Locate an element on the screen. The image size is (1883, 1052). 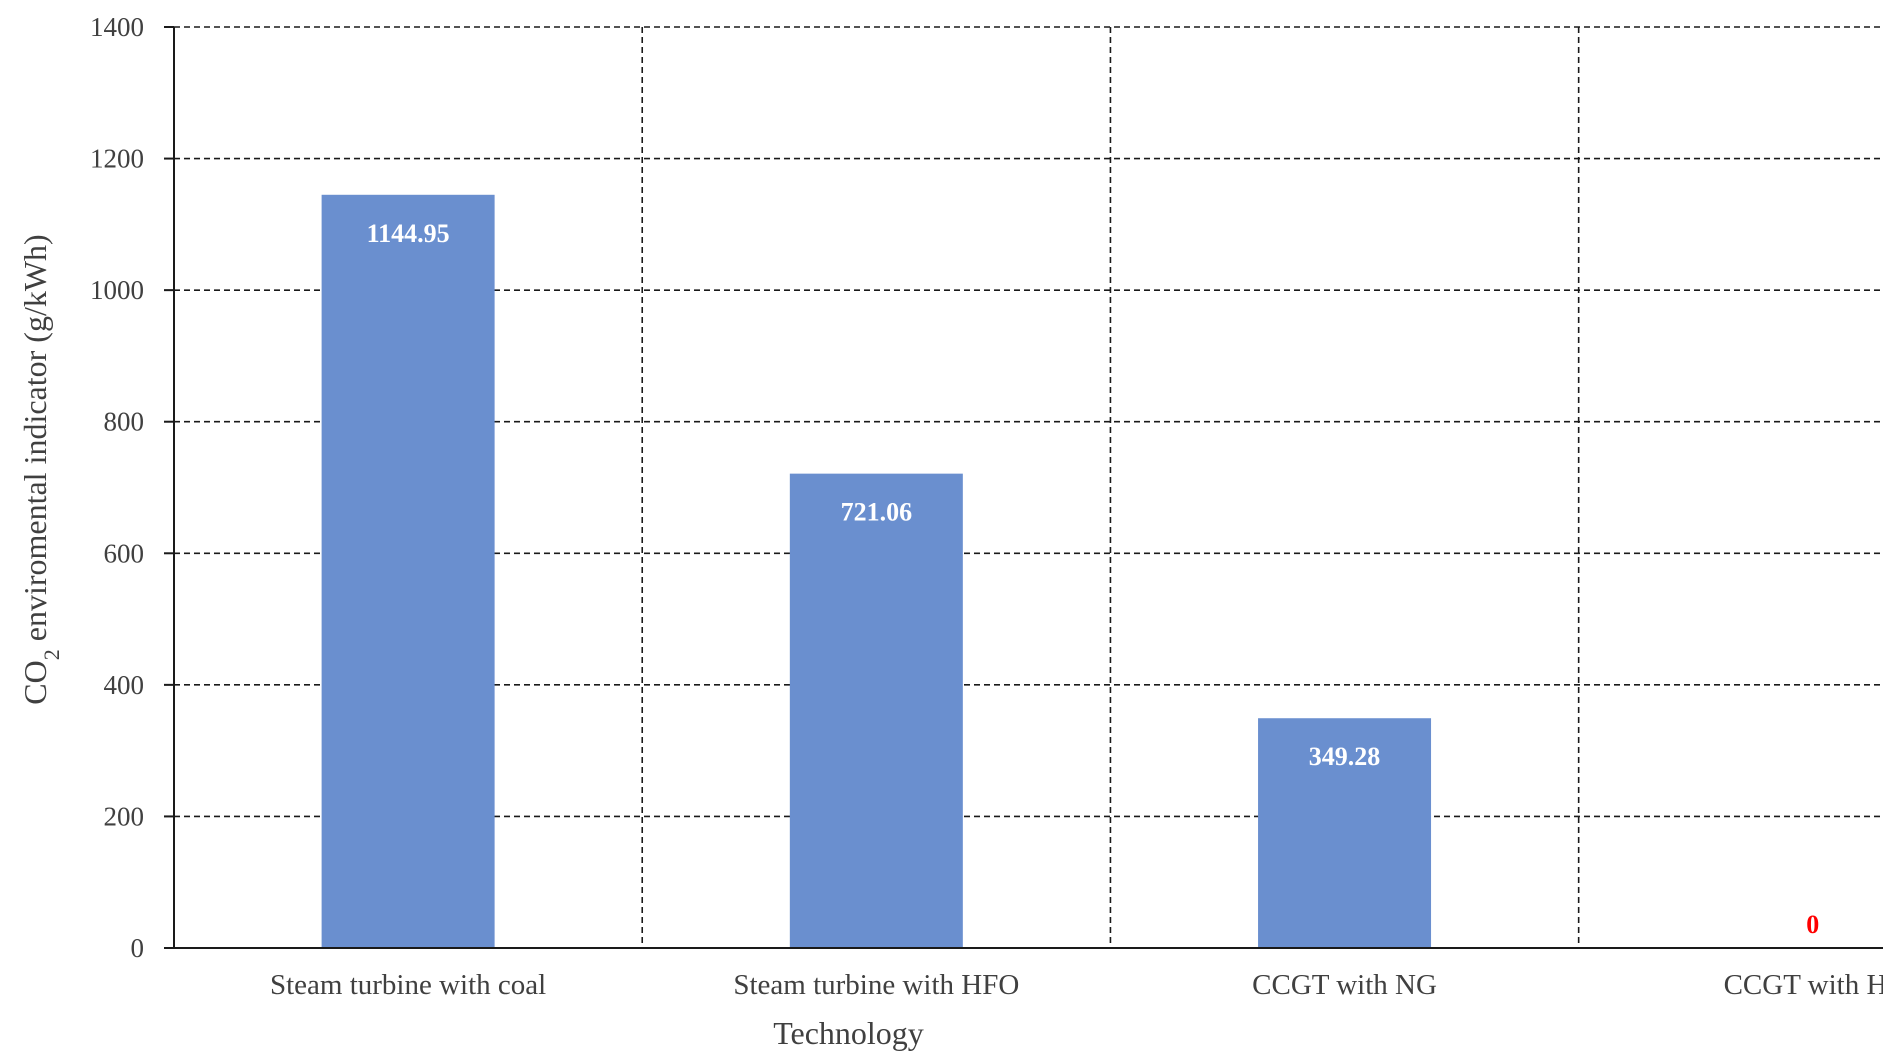
y-axis-title-subscript: 2 is located at coordinates (51, 654).